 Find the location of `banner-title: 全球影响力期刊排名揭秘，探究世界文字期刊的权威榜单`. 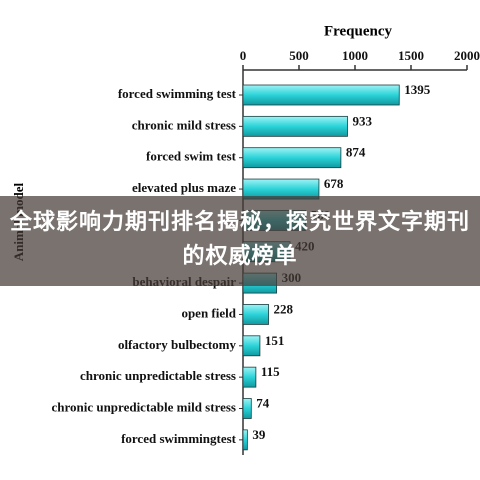

banner-title: 全球影响力期刊排名揭秘，探究世界文字期刊的权威榜单 is located at coordinates (239, 239).